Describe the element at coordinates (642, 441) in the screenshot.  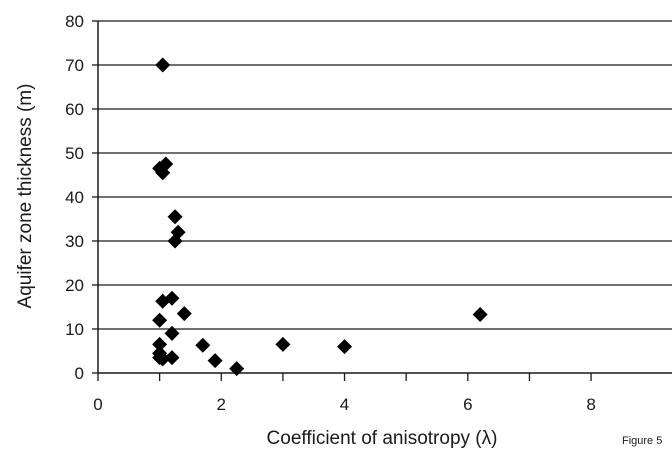
I see `figure-label: Figure 5` at that location.